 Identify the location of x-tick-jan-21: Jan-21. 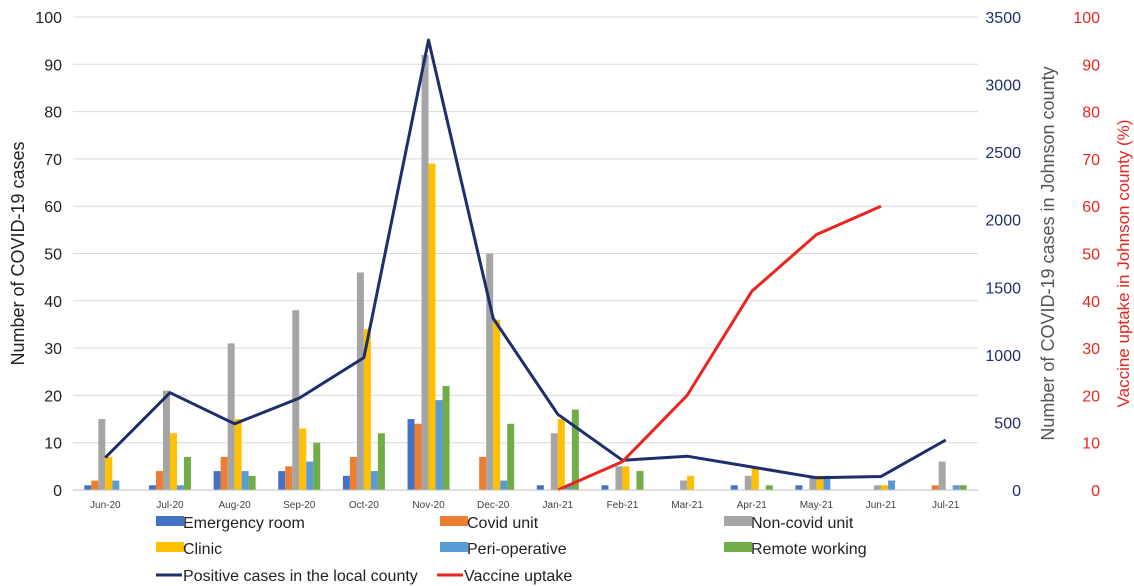
(558, 505).